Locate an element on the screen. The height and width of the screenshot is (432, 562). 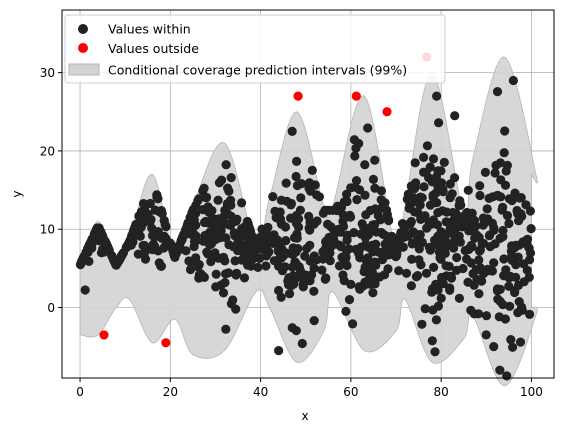
y-axis-ticks: 0 10 20 30 is located at coordinates (51, 190).